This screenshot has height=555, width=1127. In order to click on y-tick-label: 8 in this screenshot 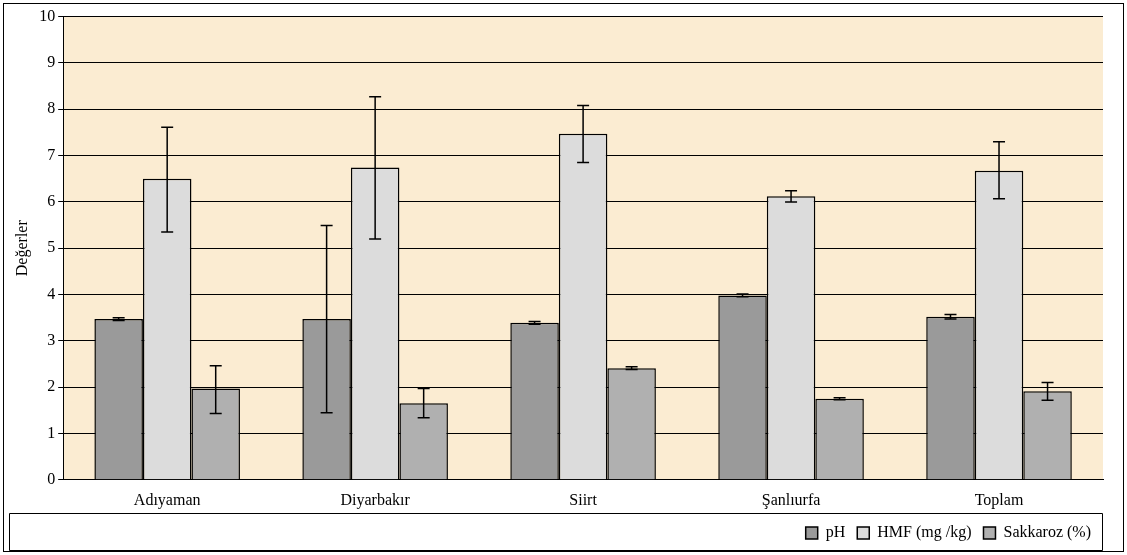, I will do `click(51, 108)`.